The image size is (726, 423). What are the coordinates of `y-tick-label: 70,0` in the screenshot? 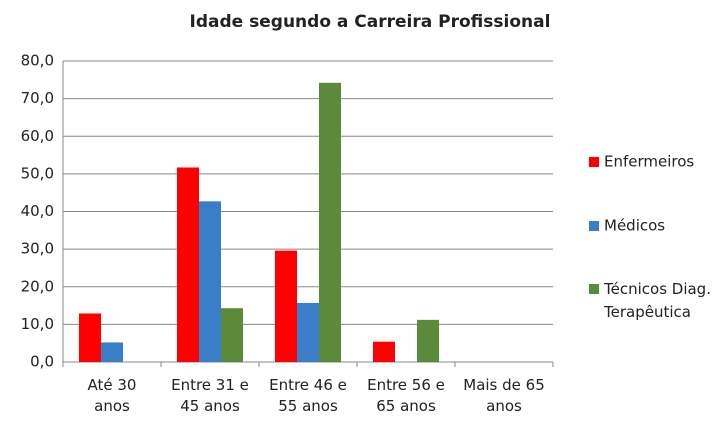 It's located at (37, 98).